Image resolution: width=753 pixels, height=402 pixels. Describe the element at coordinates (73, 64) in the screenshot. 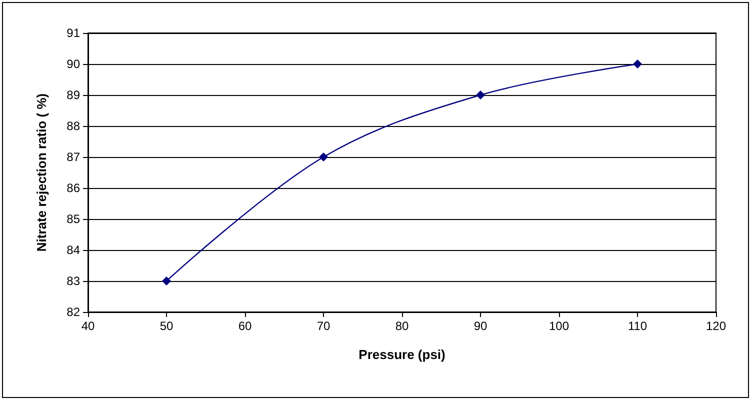

I see `y-tick-label: 90` at that location.